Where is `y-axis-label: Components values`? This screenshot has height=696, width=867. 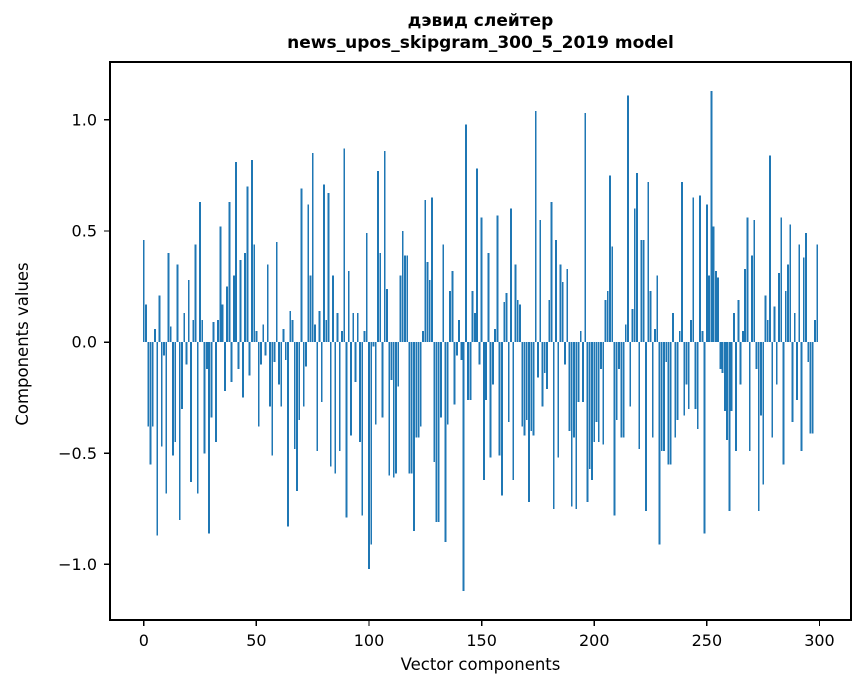
y-axis-label: Components values is located at coordinates (22, 344).